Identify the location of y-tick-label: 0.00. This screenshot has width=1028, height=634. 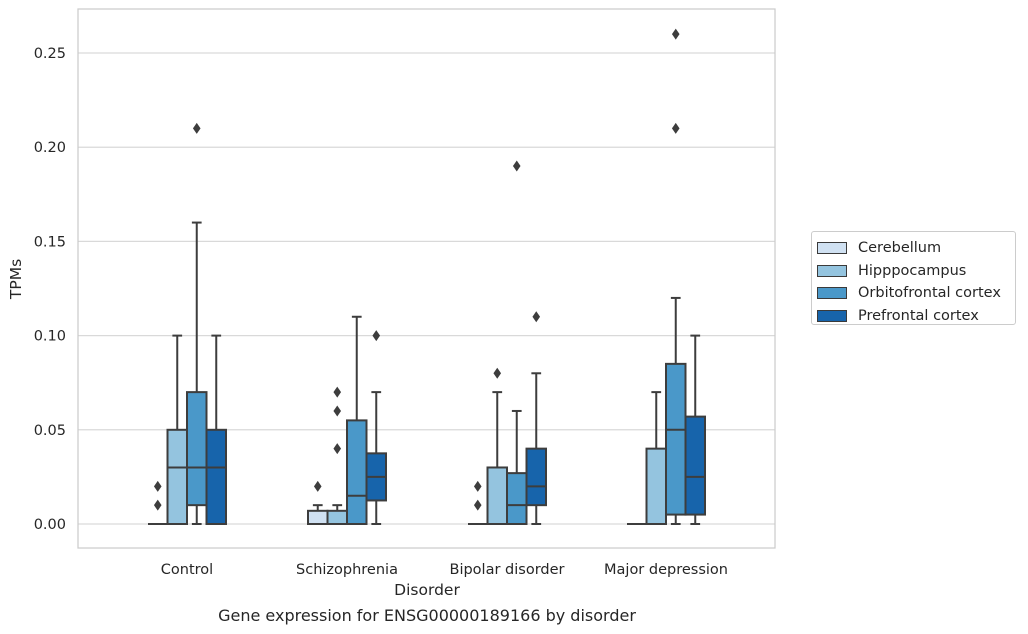
(50, 525).